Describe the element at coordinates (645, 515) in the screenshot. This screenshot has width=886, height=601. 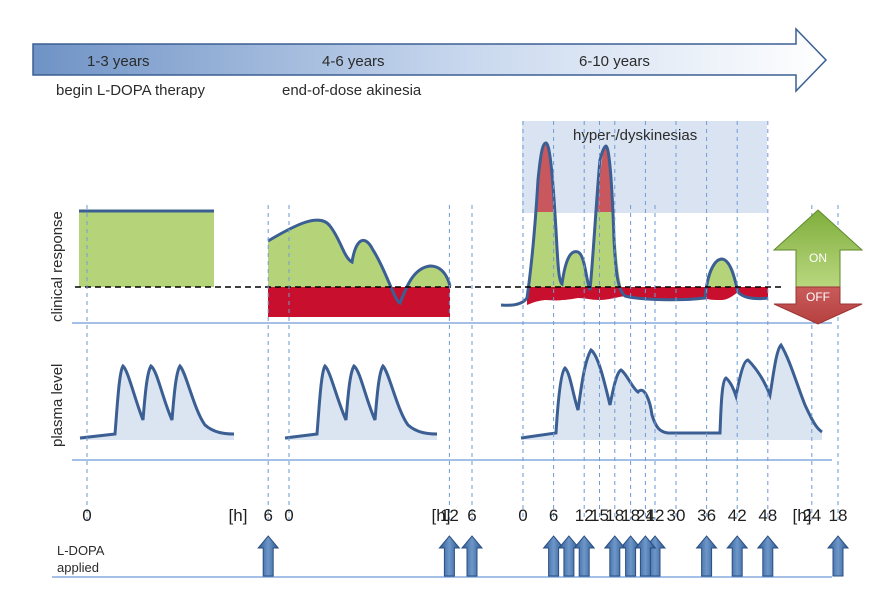
I see `tick-label-p3-24: 24` at that location.